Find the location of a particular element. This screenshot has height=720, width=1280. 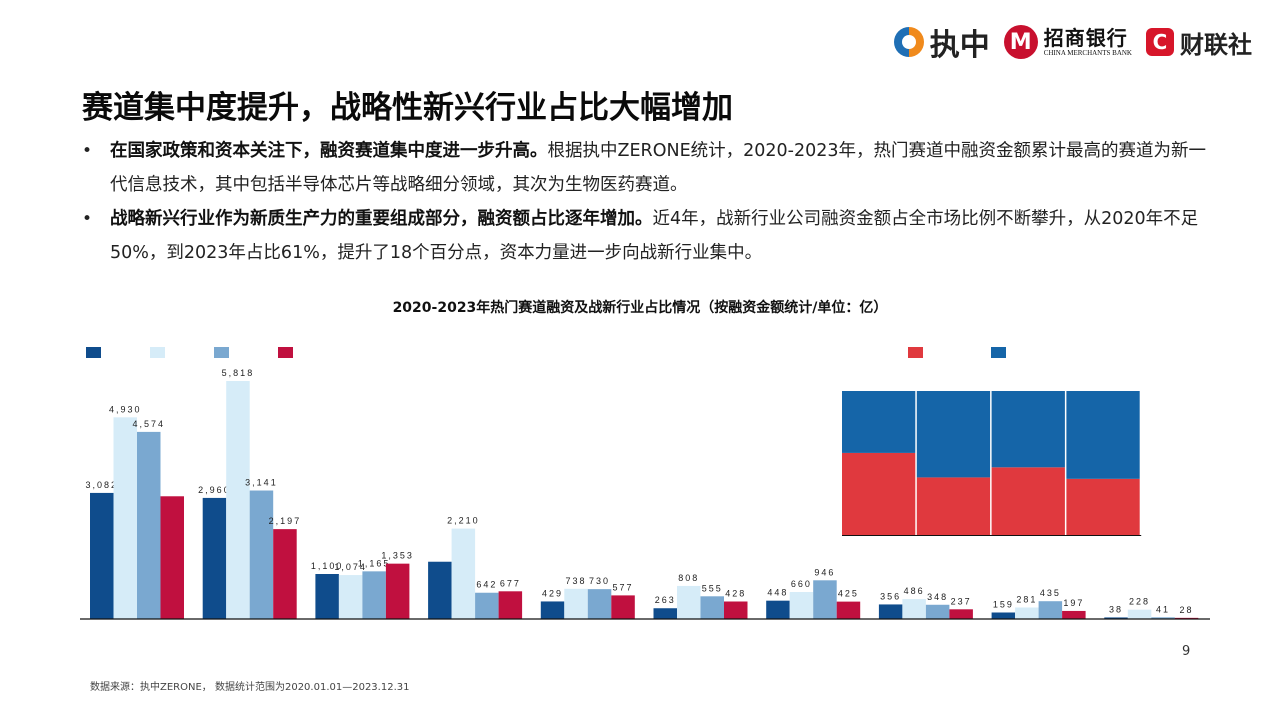

bar-data-label: 3,082 is located at coordinates (101, 485).